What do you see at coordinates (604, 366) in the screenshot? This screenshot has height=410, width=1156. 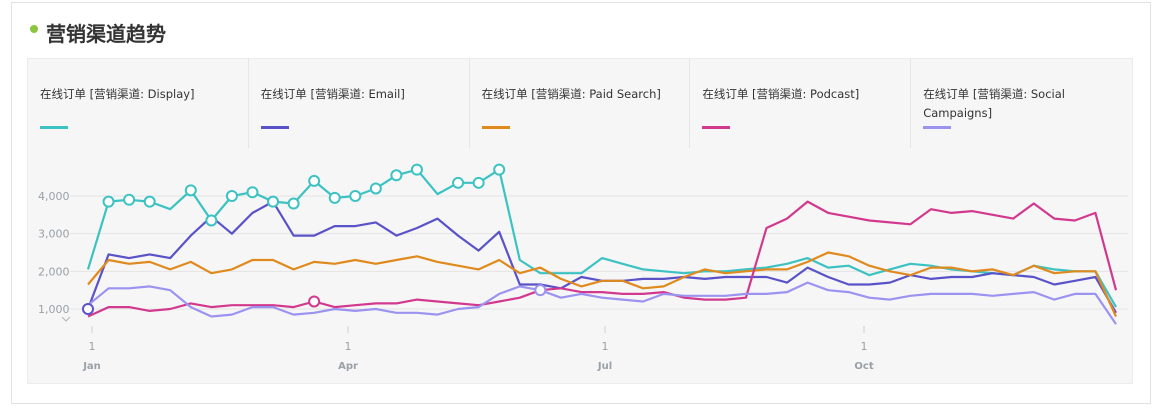 I see `x-tick-month: Jul` at bounding box center [604, 366].